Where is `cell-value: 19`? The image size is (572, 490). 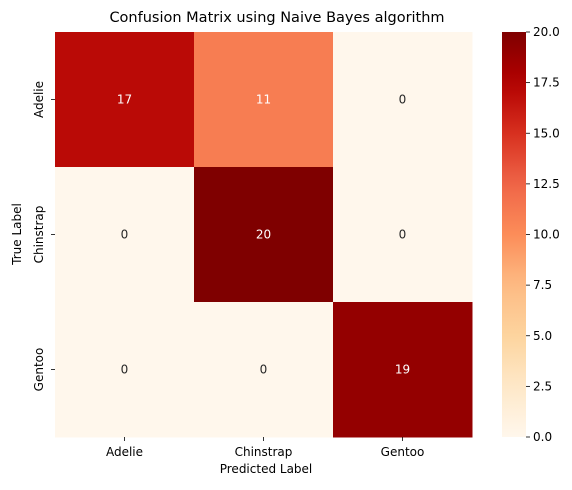
cell-value: 19 is located at coordinates (402, 370).